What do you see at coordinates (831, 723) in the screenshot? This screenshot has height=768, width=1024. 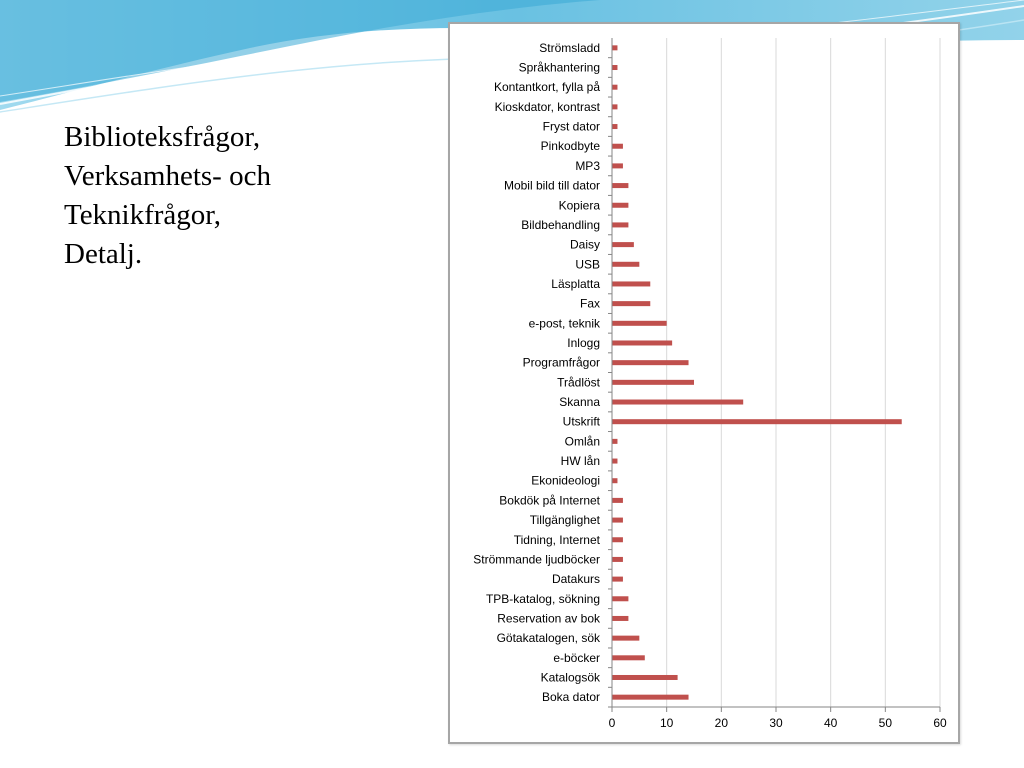 I see `x-tick-label: 40` at bounding box center [831, 723].